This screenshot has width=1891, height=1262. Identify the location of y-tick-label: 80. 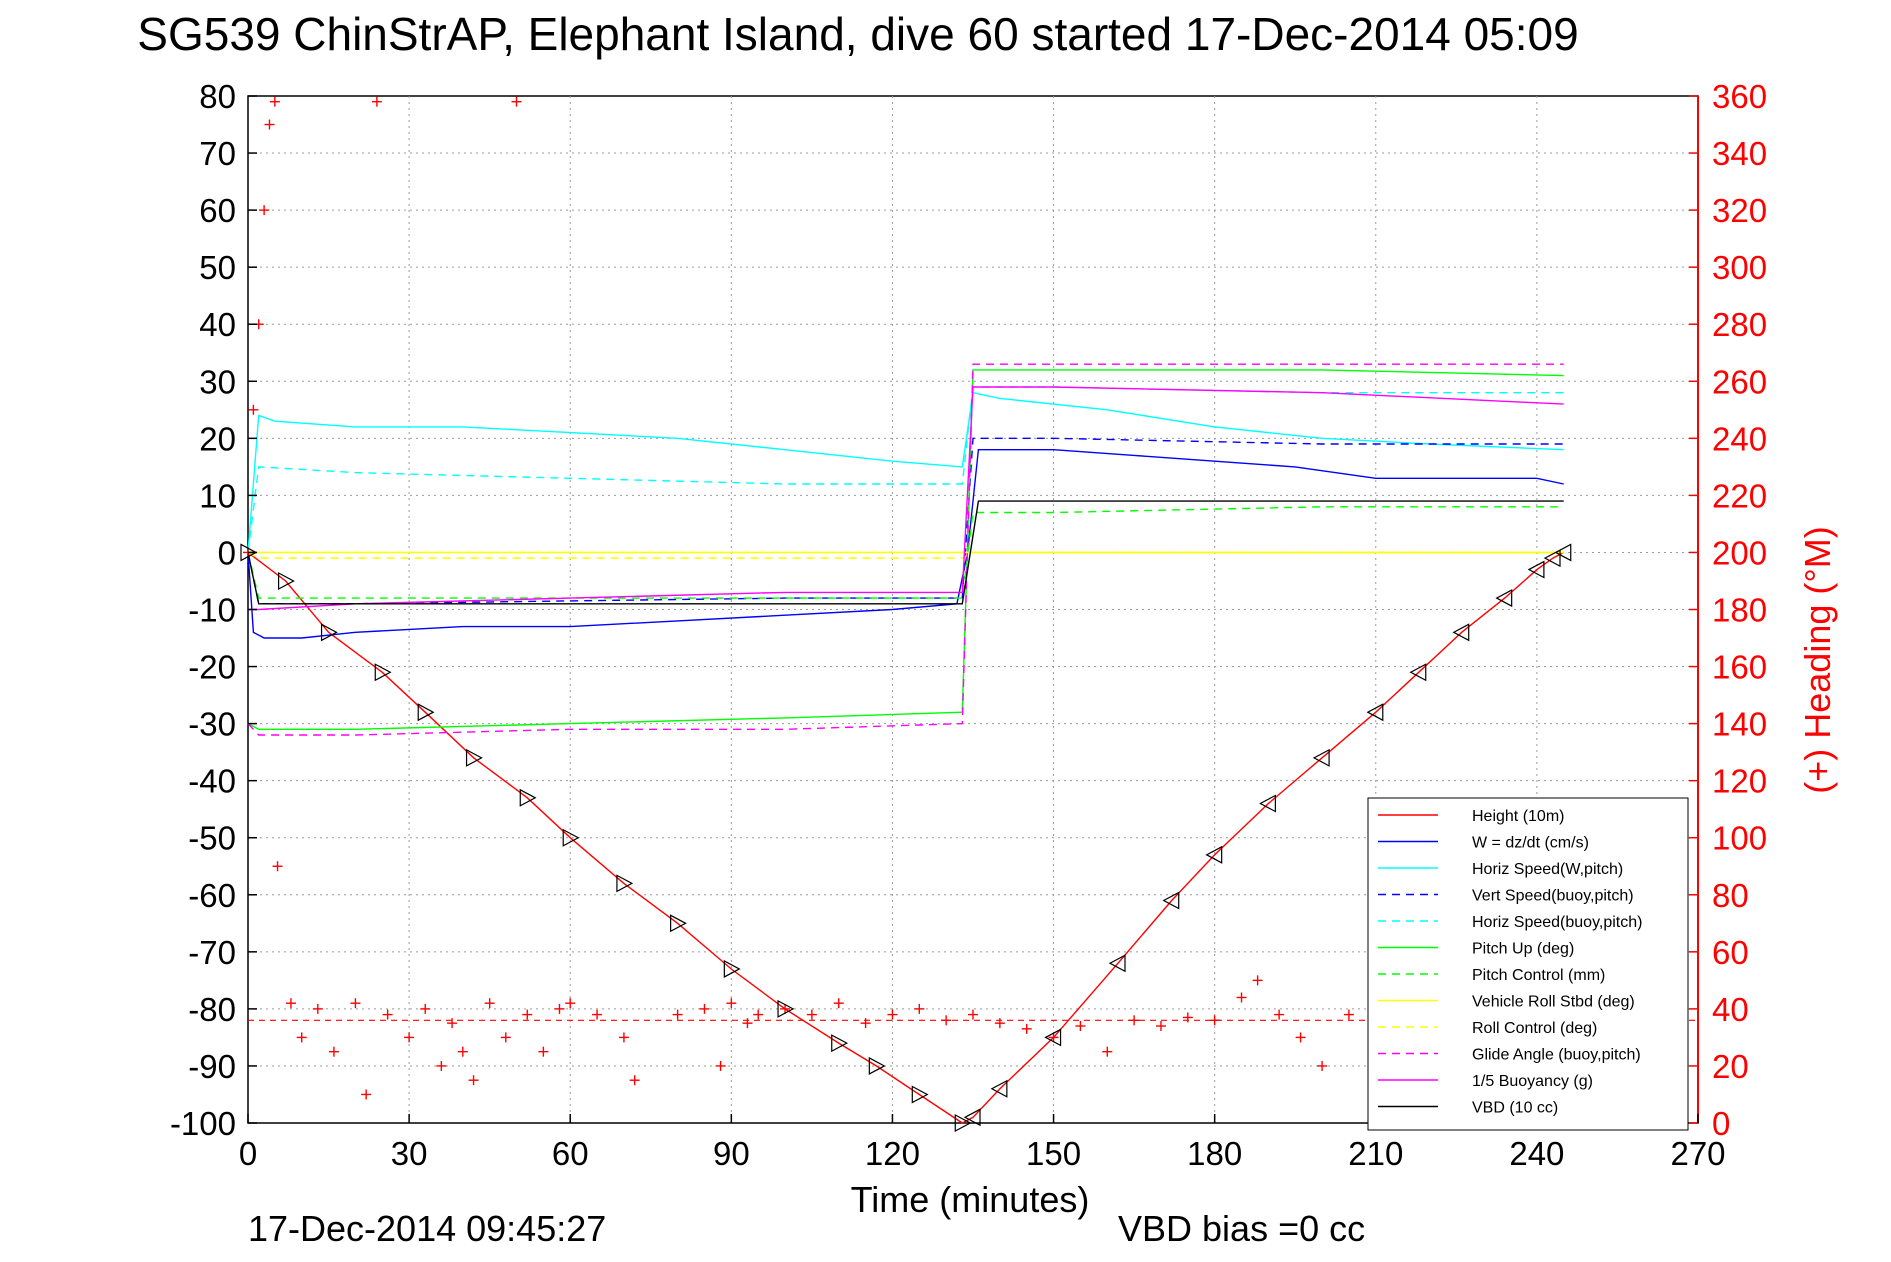
(217, 96).